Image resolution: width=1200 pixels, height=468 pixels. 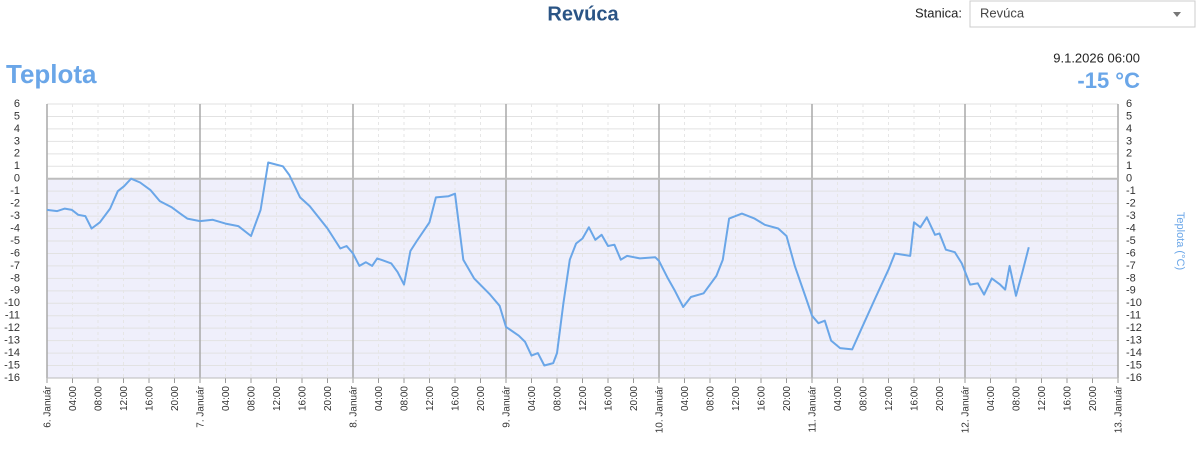 I want to click on y2-tick-label: -3, so click(x=1131, y=216).